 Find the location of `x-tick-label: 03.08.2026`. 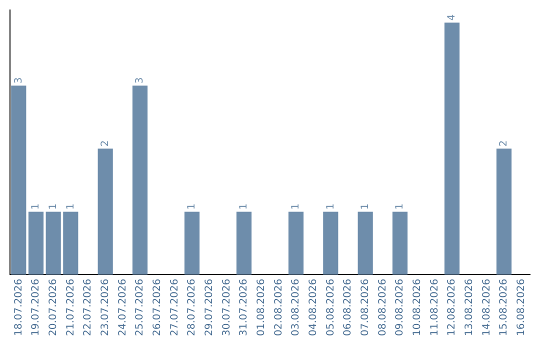

x-tick-label: 03.08.2026 is located at coordinates (296, 307).